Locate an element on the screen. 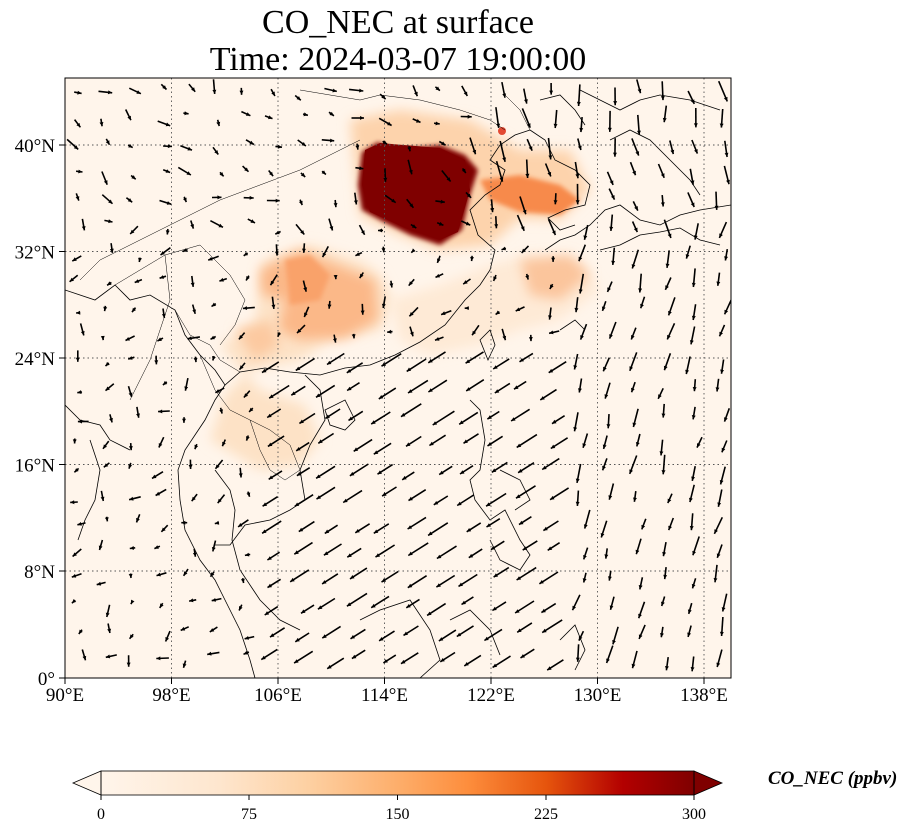 The image size is (920, 836). lon-tick-label: 114°E is located at coordinates (384, 695).